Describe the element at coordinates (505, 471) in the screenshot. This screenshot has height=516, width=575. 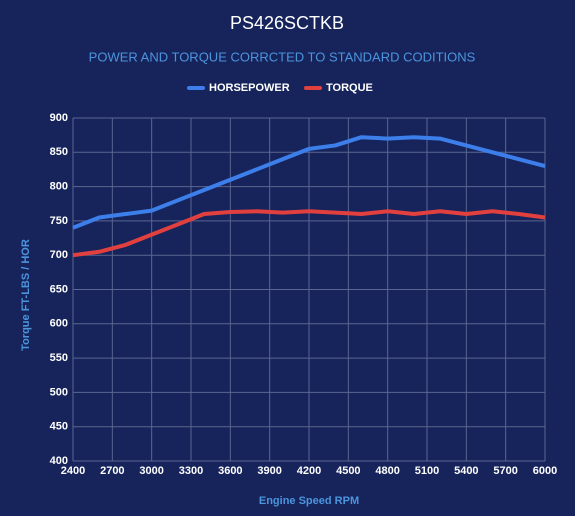
I see `x-tick-label: 5700` at that location.